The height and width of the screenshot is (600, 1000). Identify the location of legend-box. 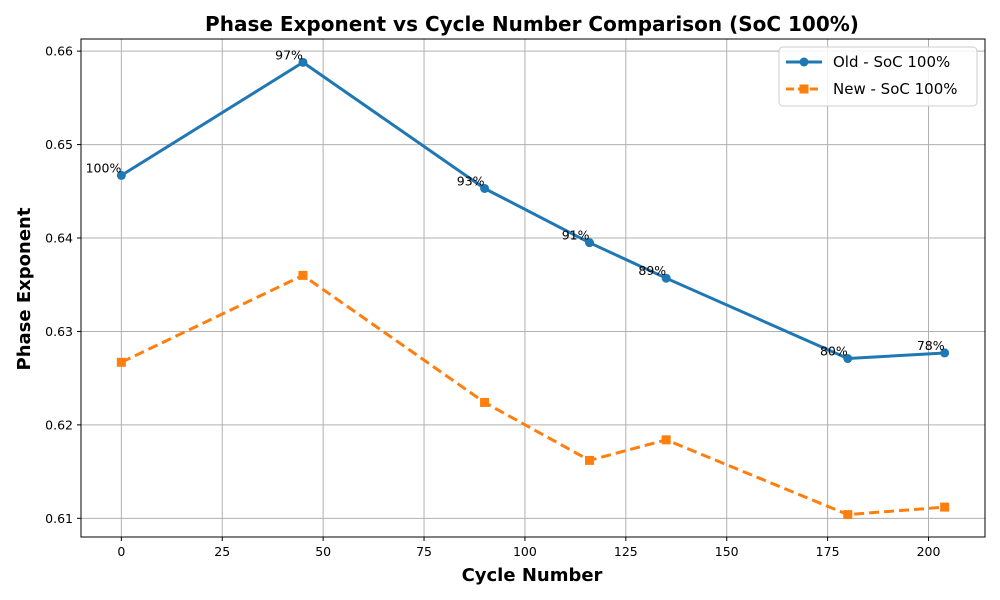
(878, 76).